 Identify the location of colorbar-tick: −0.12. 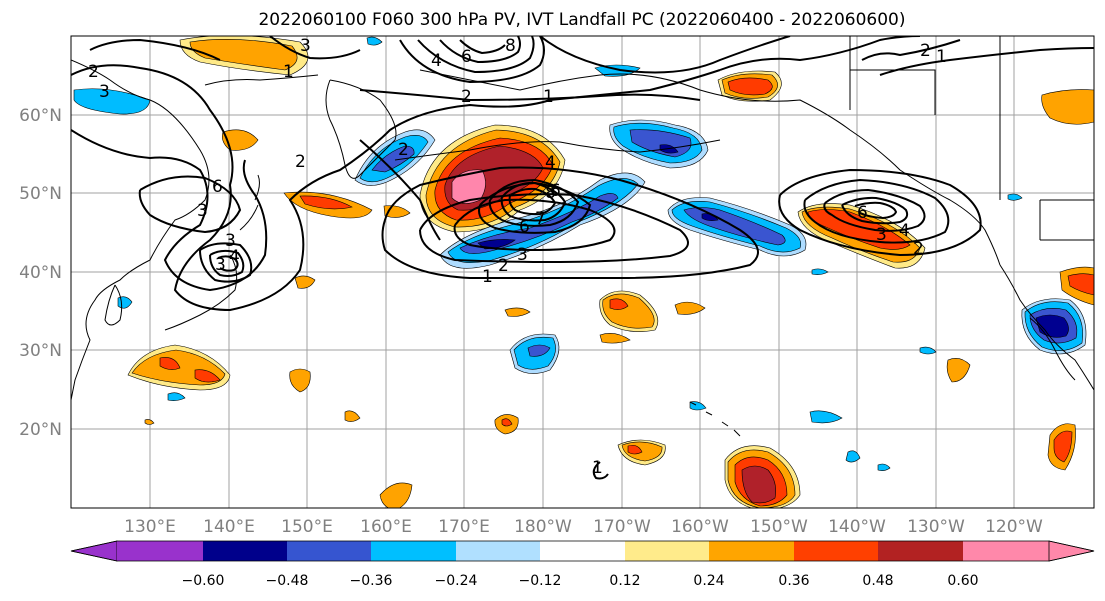
(540, 581).